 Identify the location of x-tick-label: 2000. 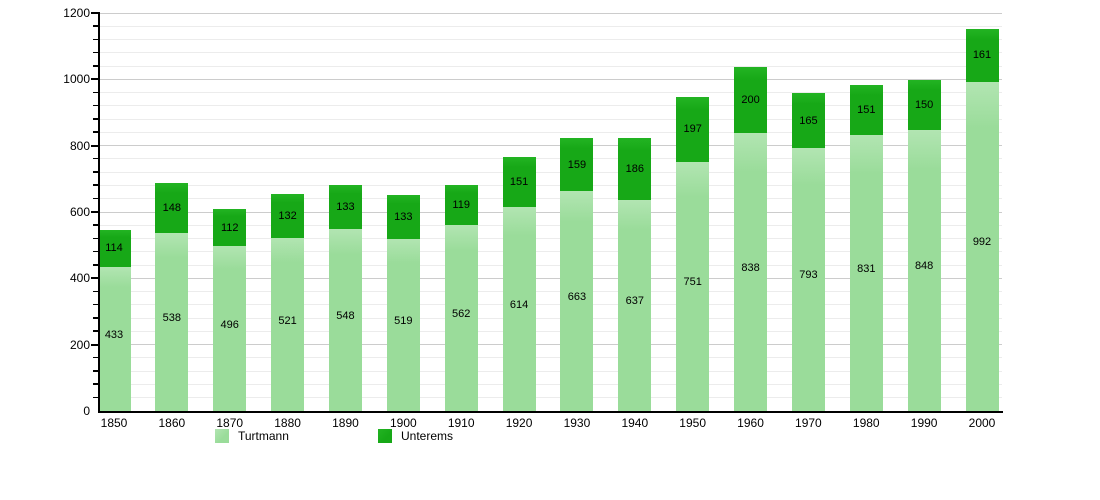
(982, 423).